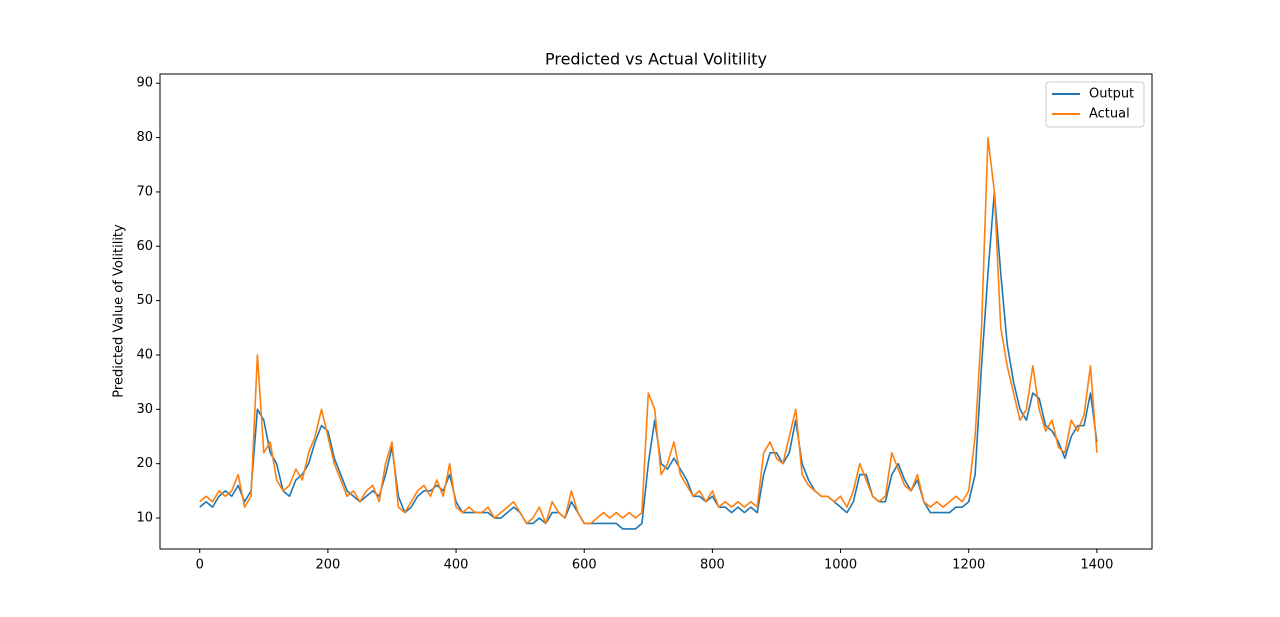 This screenshot has width=1280, height=617. Describe the element at coordinates (144, 246) in the screenshot. I see `y-tick-label: 60` at that location.